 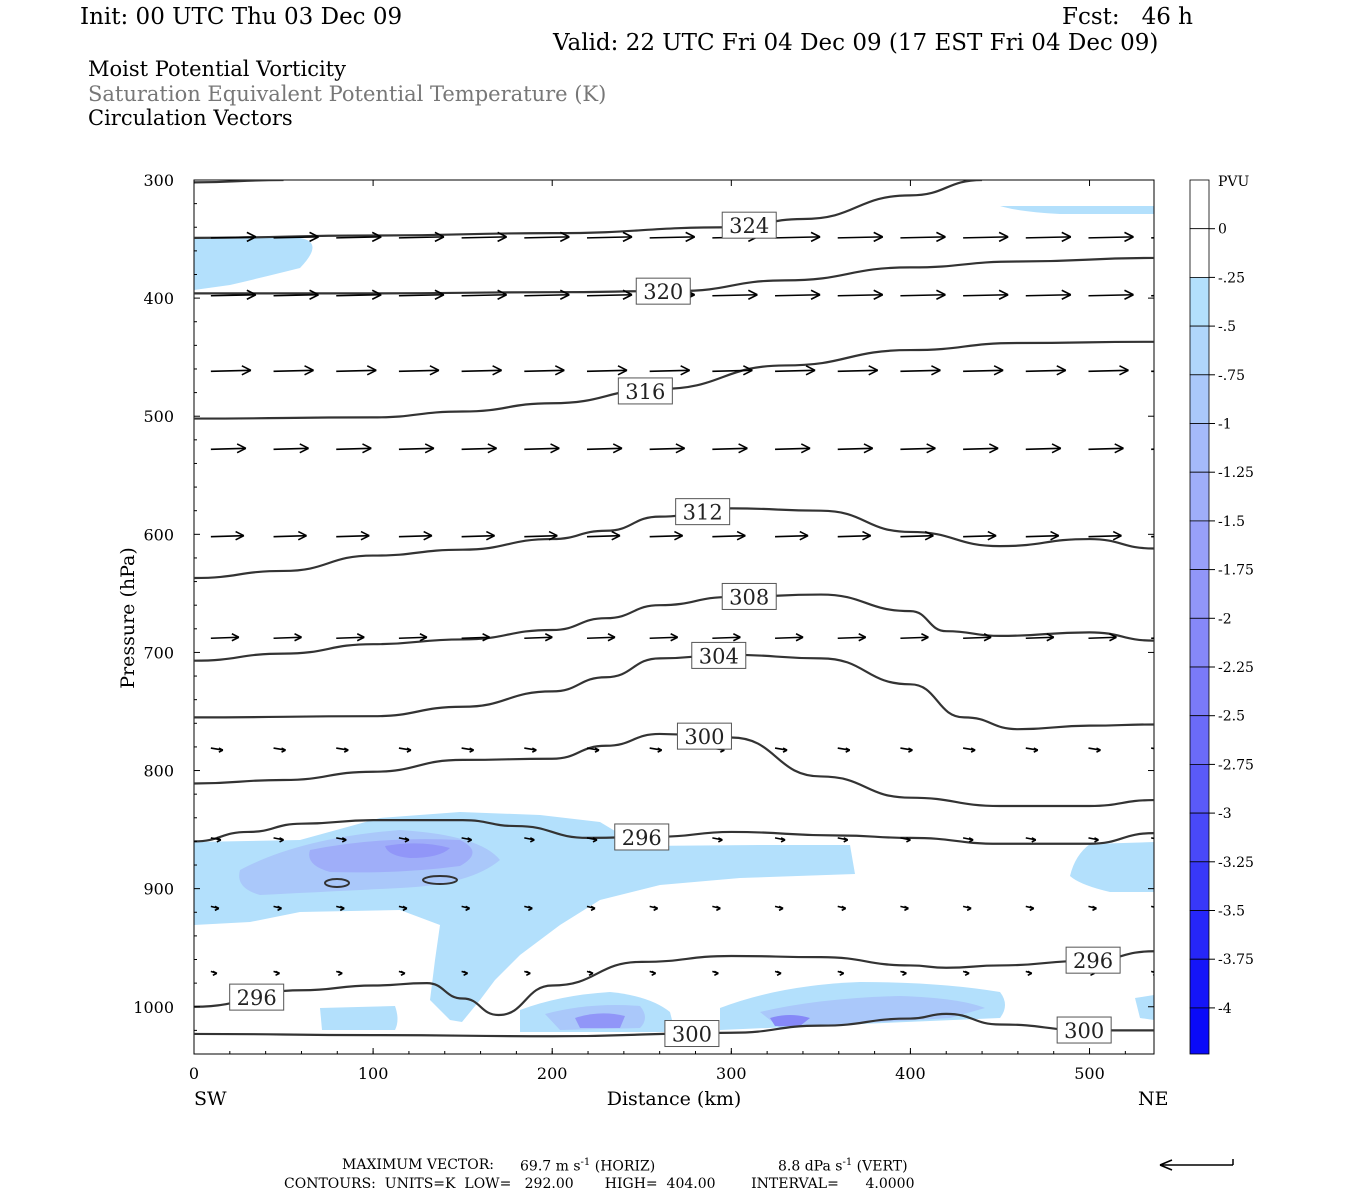 What do you see at coordinates (153, 1007) in the screenshot?
I see `y-tick-label: 1000` at bounding box center [153, 1007].